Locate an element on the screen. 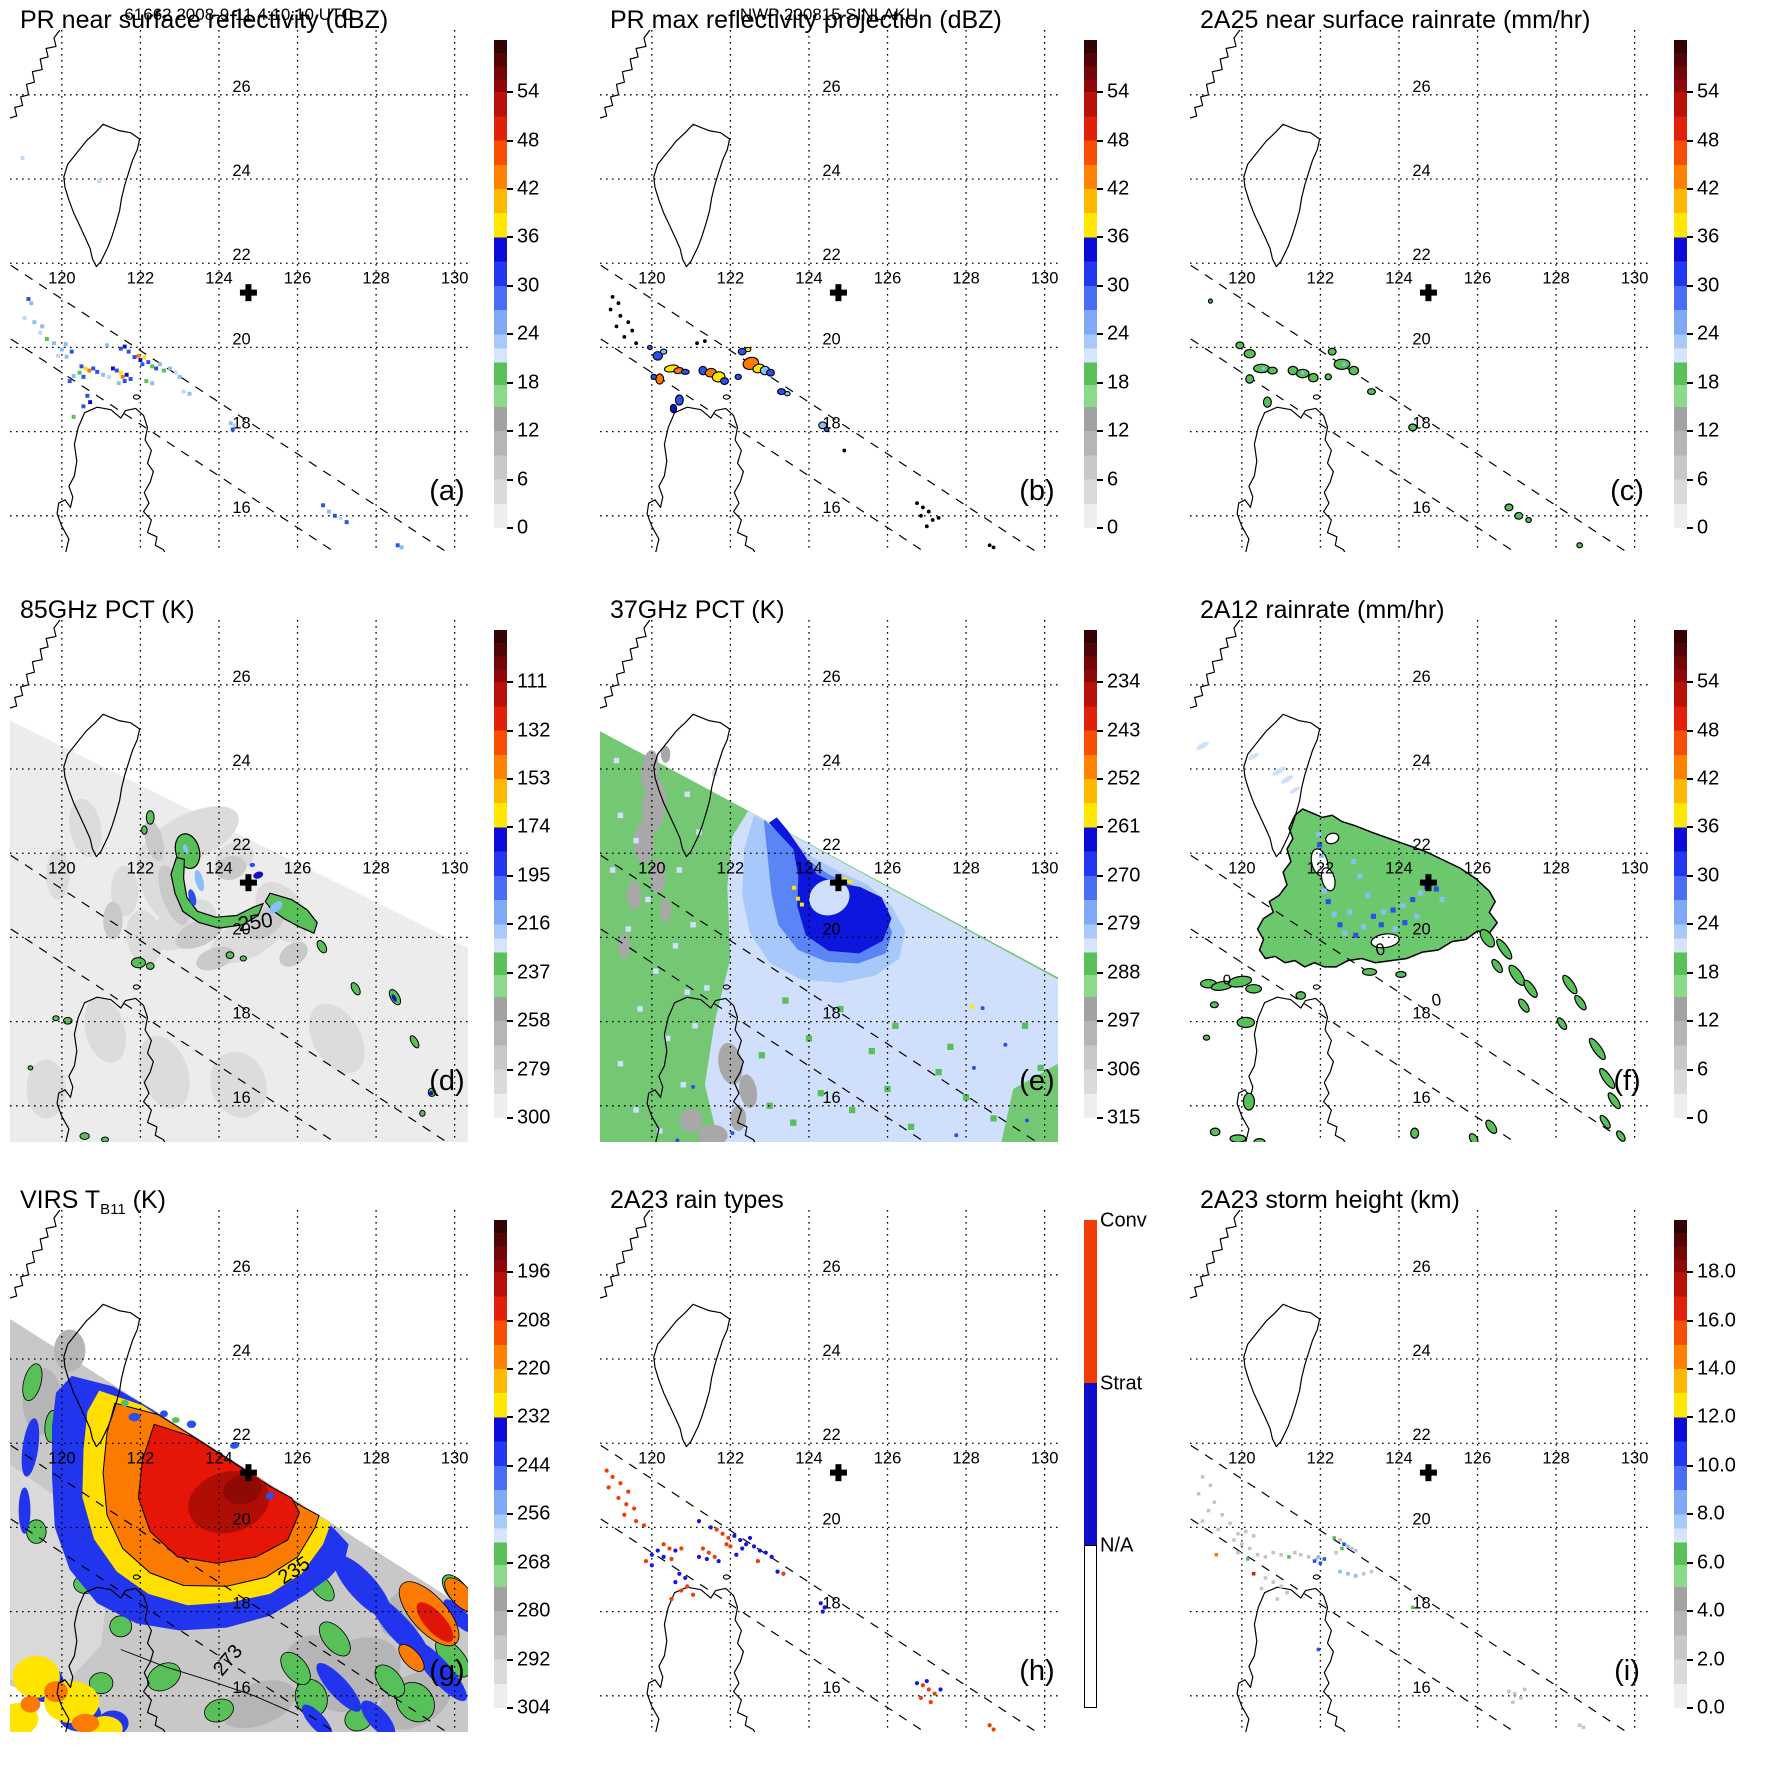 This screenshot has width=1771, height=1771. colorbar-tick-label: 195 is located at coordinates (534, 875).